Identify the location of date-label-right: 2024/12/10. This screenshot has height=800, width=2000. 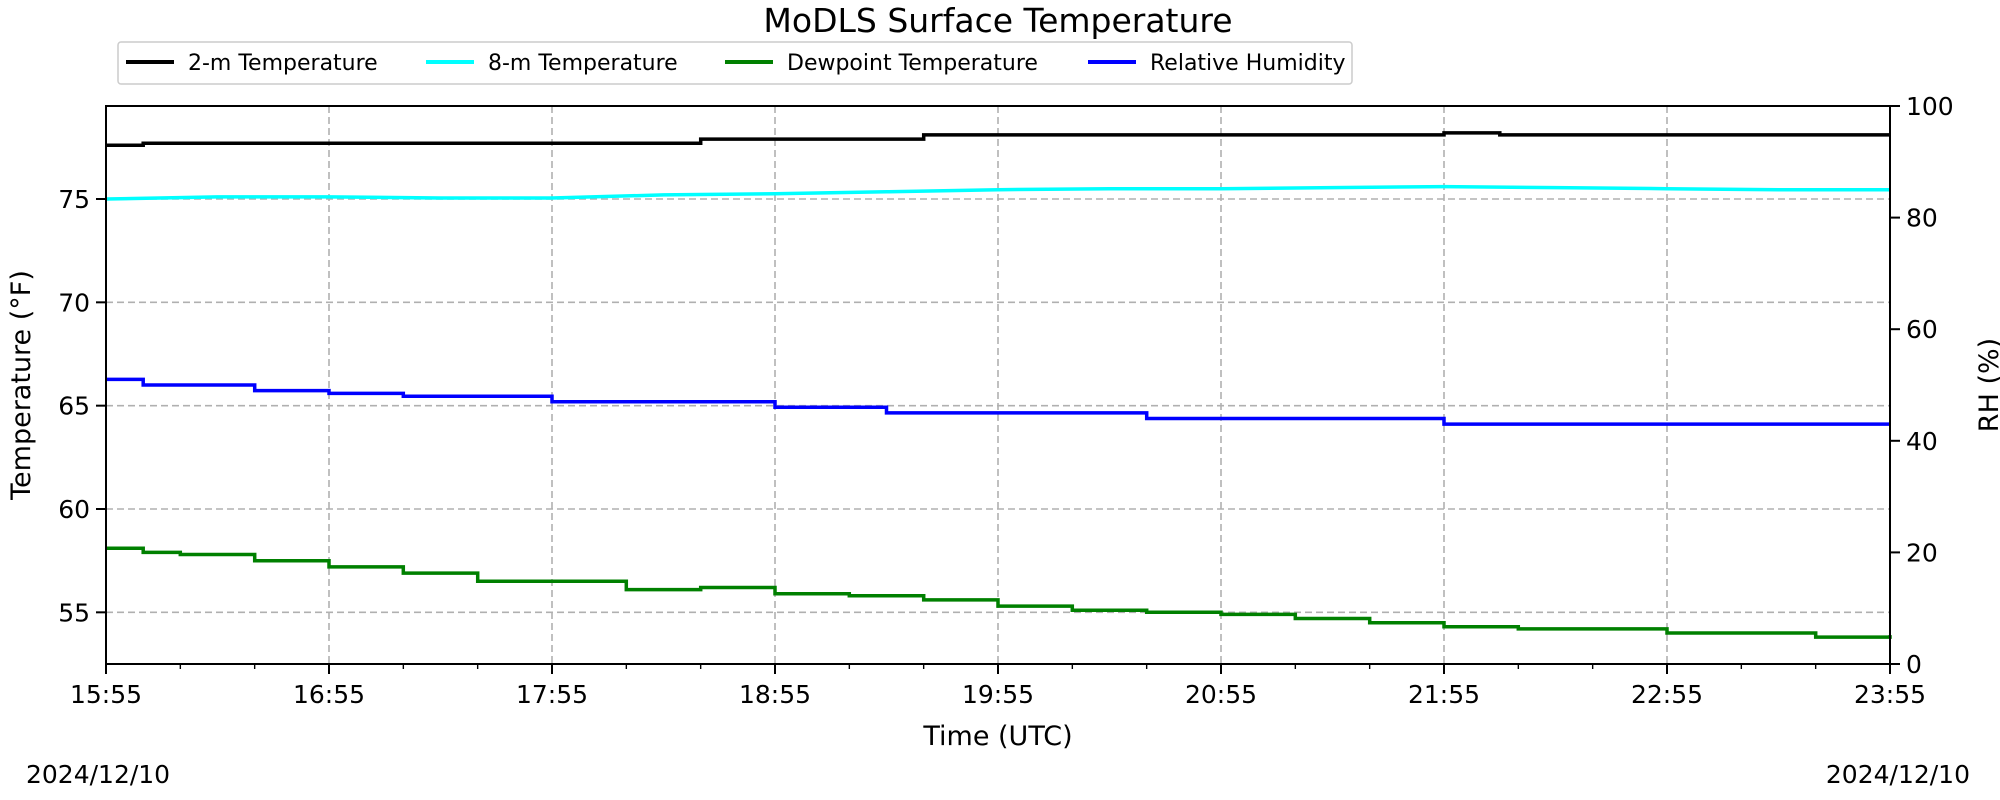
(1897, 774).